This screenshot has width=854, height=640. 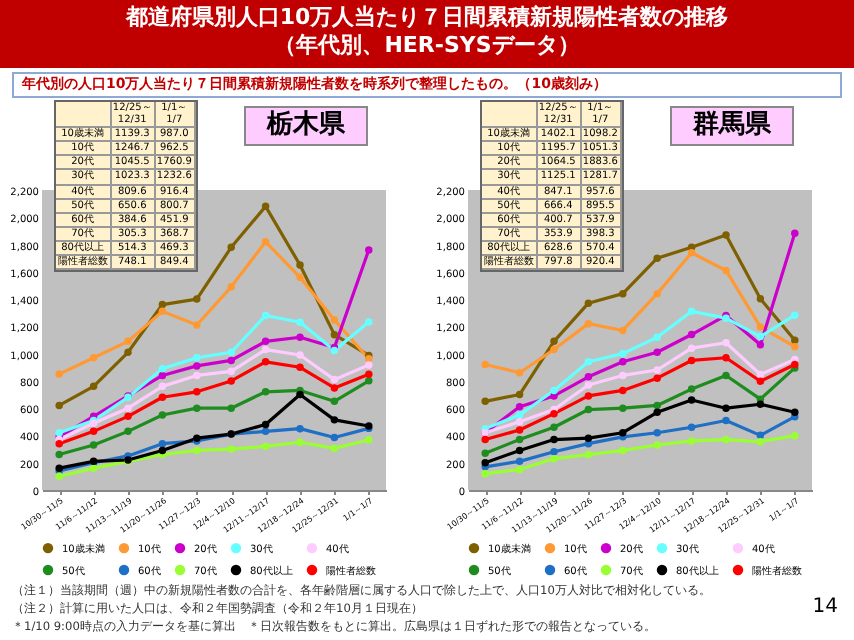 What do you see at coordinates (427, 46) in the screenshot?
I see `text: （年代別、HER-SYSデータ）` at bounding box center [427, 46].